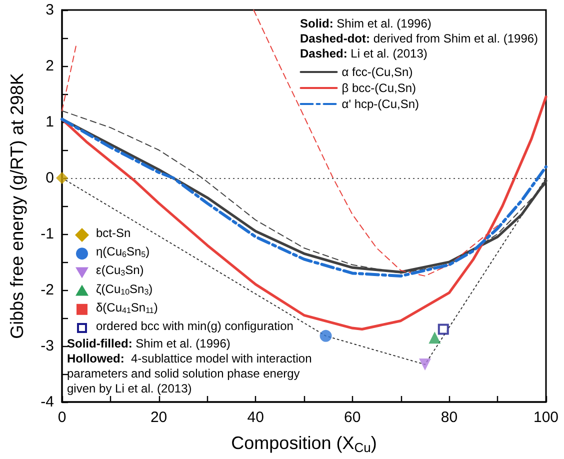  What do you see at coordinates (379, 88) in the screenshot?
I see `legend-label: β bcc-(Cu,Sn)` at bounding box center [379, 88].